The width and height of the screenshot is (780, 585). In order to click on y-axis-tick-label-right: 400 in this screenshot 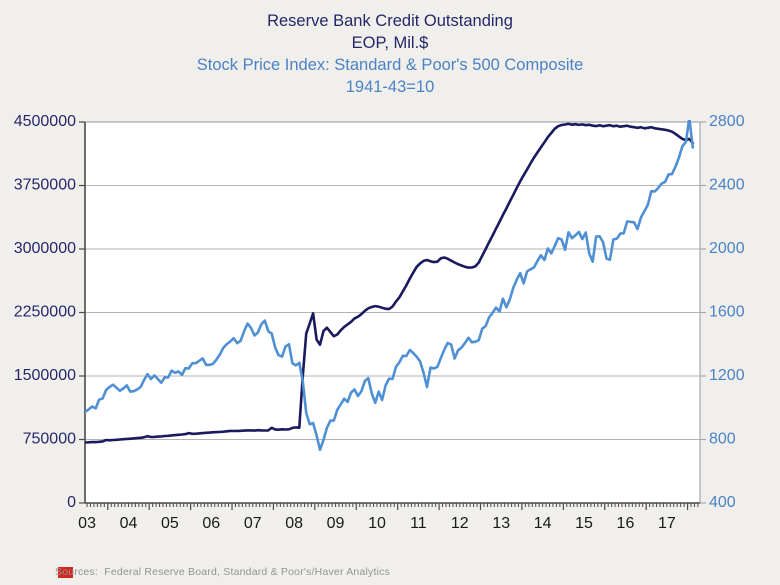, I will do `click(722, 502)`.